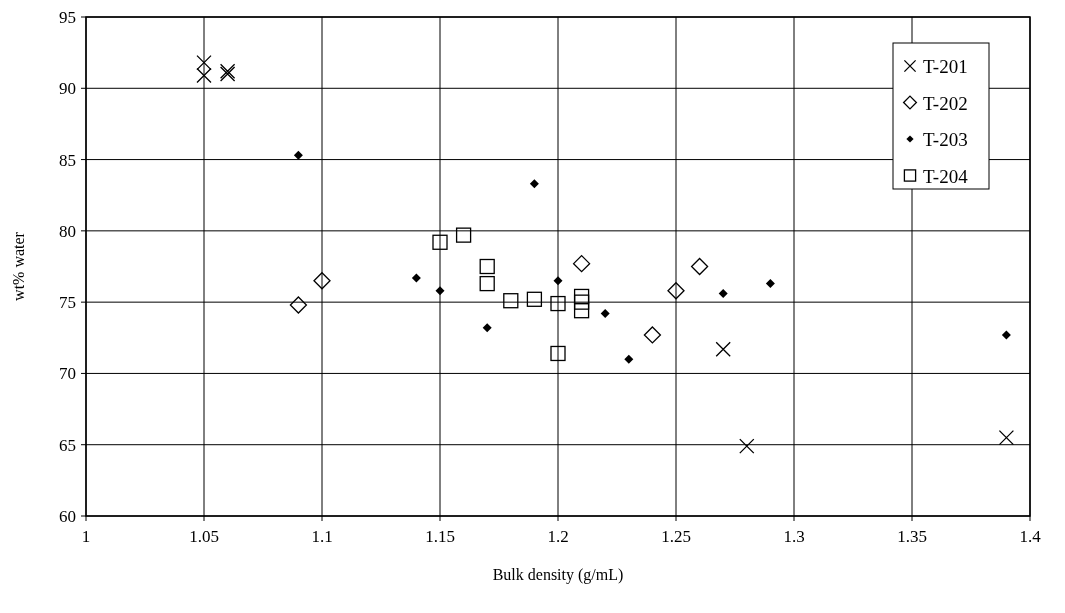  What do you see at coordinates (67, 445) in the screenshot?
I see `y-tick-label: 65` at bounding box center [67, 445].